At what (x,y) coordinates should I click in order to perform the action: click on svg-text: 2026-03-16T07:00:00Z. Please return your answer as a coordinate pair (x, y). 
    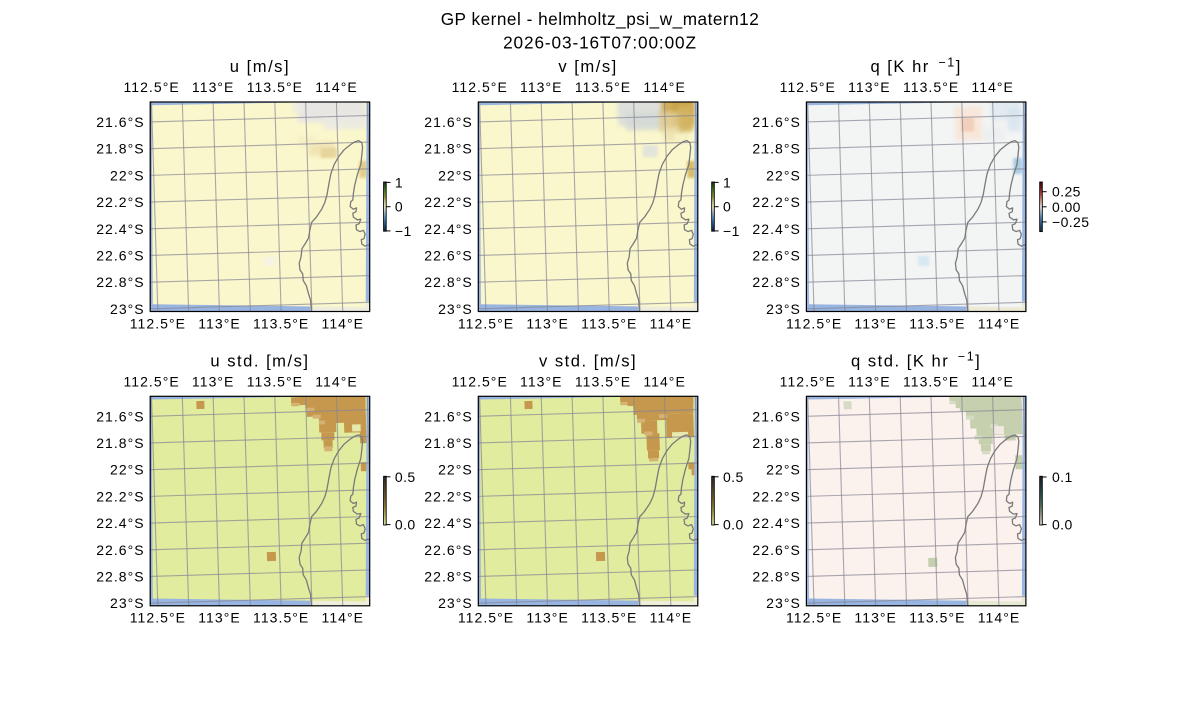
    Looking at the image, I should click on (600, 43).